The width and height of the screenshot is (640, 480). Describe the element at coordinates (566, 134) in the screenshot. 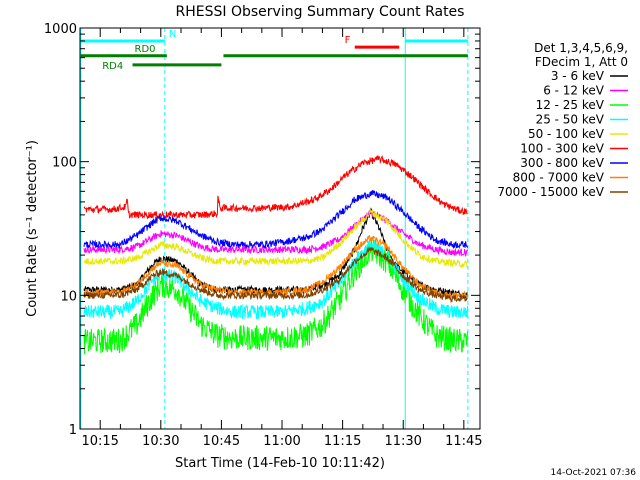

I see `legend-entry-4: 50 - 100 keV` at that location.